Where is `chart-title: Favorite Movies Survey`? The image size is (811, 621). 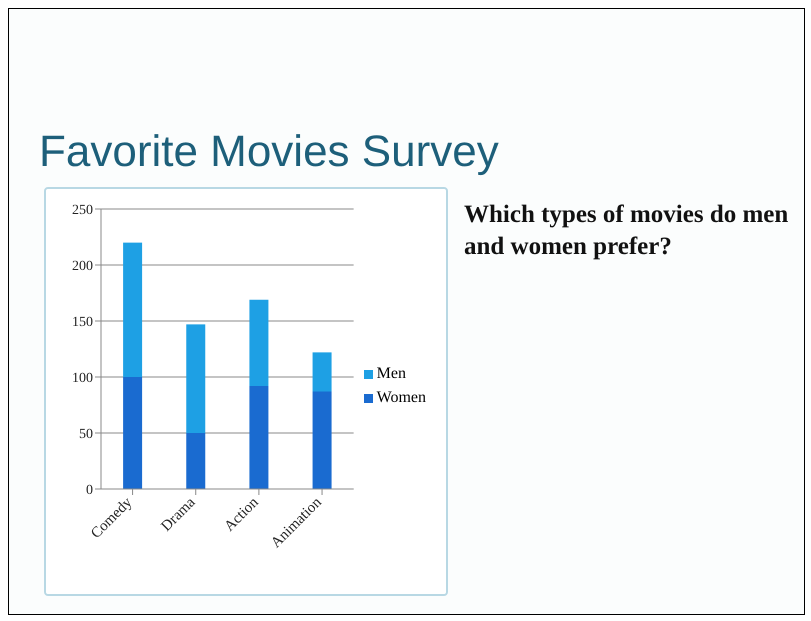 chart-title: Favorite Movies Survey is located at coordinates (269, 152).